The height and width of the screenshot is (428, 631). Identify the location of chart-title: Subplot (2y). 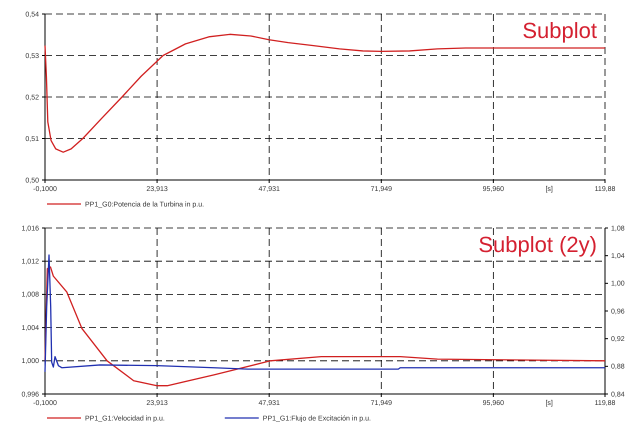
(537, 244).